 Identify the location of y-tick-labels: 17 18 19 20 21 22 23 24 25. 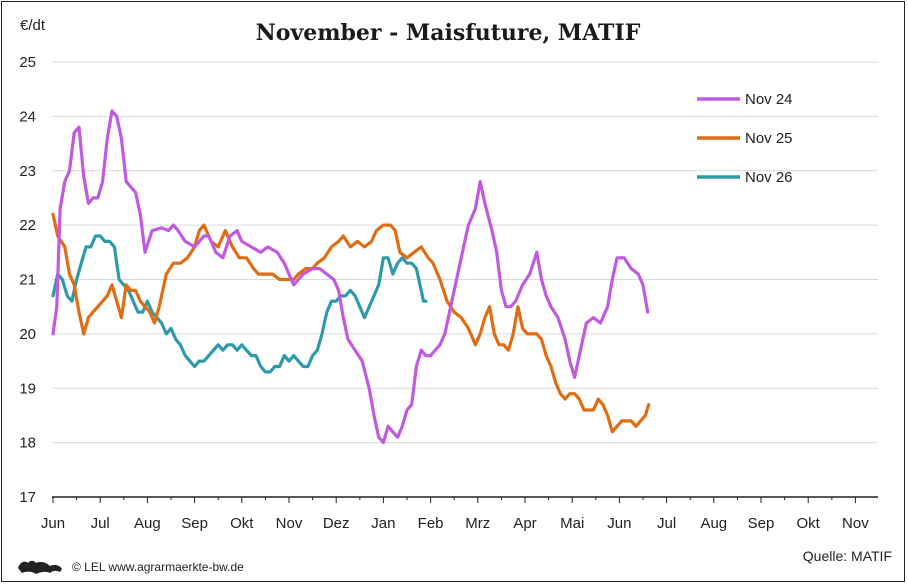
(27, 280).